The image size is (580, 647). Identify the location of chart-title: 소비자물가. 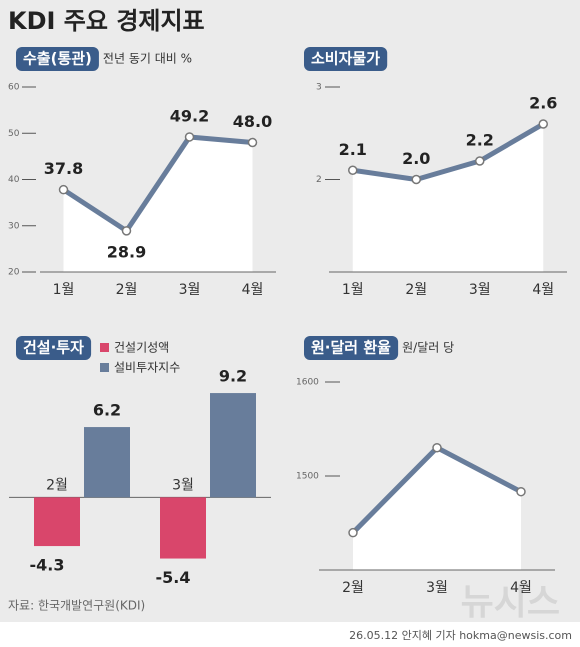
(345, 59).